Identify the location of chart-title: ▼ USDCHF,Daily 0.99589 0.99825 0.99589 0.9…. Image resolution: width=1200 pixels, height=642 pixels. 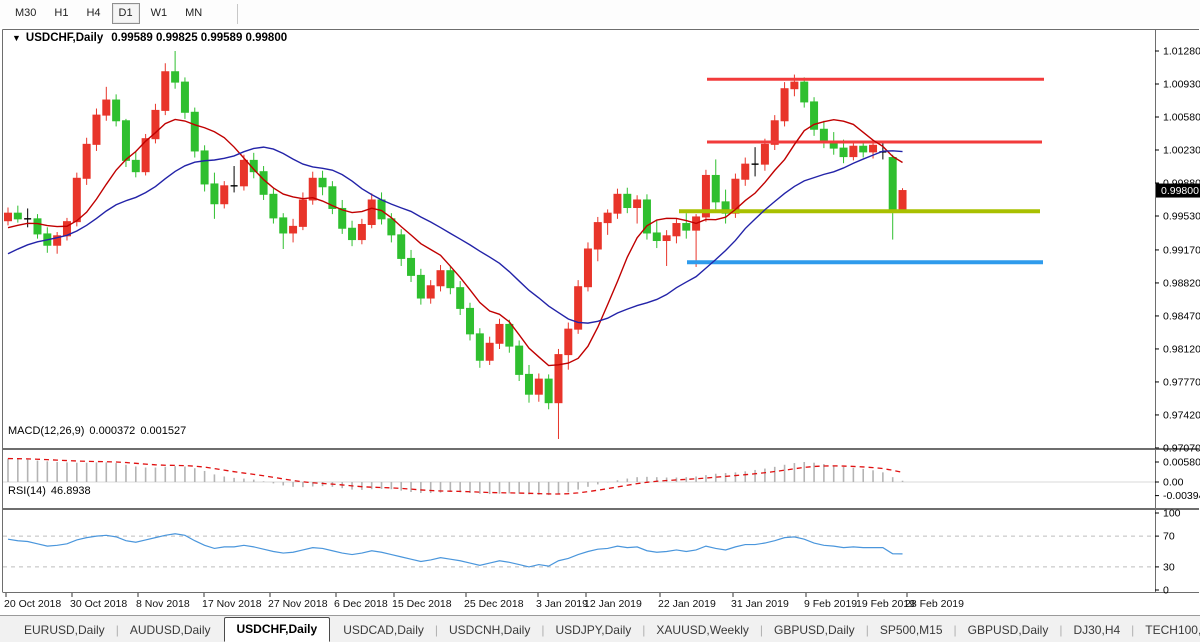
(149, 38).